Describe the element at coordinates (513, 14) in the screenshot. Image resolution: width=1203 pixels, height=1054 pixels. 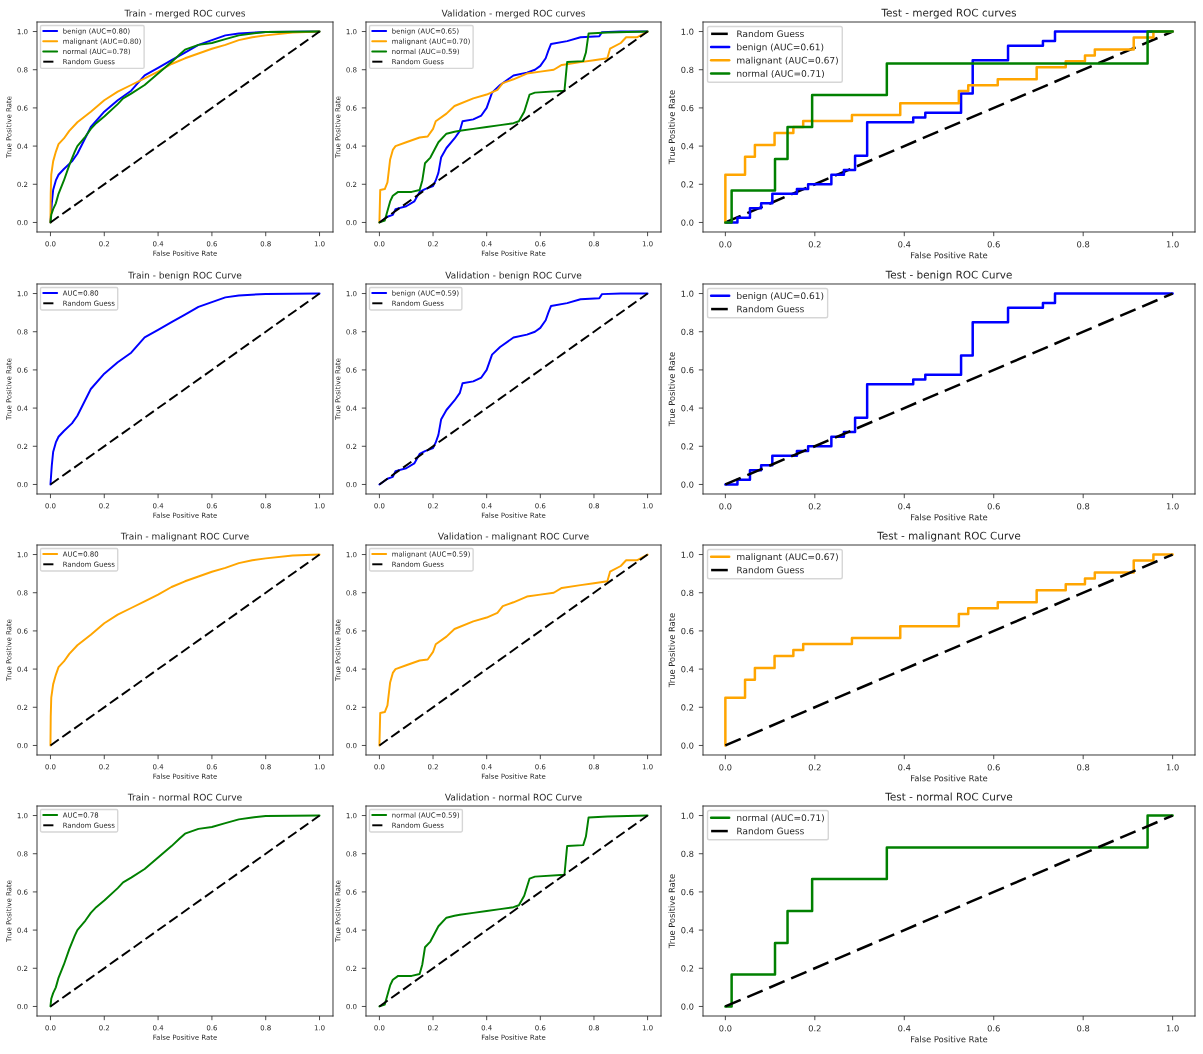
I see `chart-title: Validation - merged ROC curves` at that location.